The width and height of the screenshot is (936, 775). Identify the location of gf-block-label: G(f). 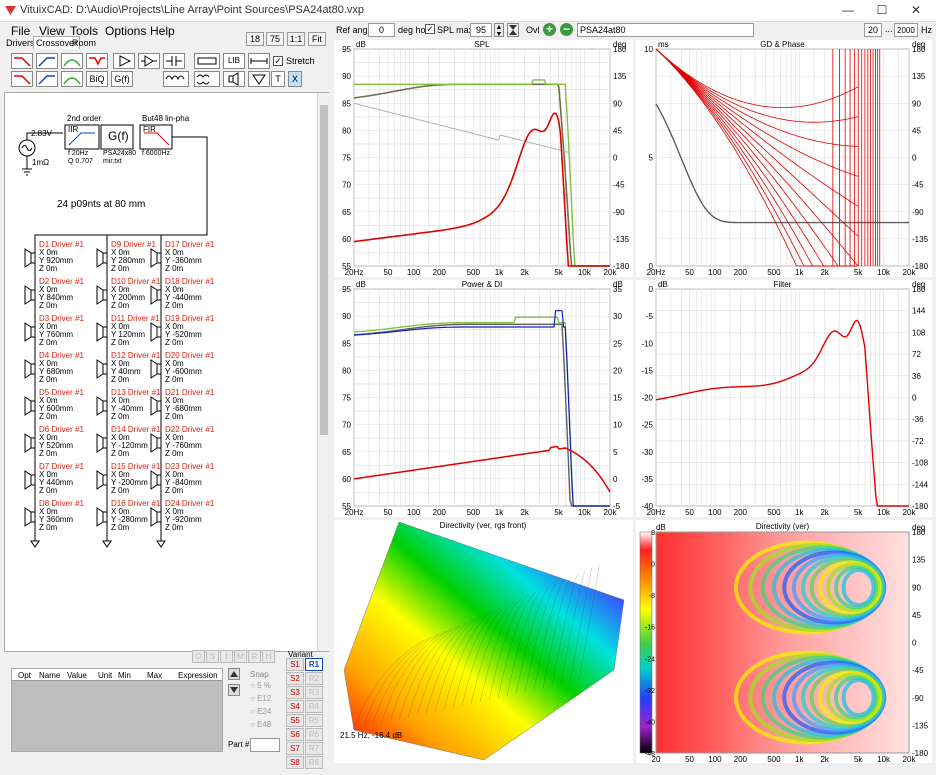
(118, 136).